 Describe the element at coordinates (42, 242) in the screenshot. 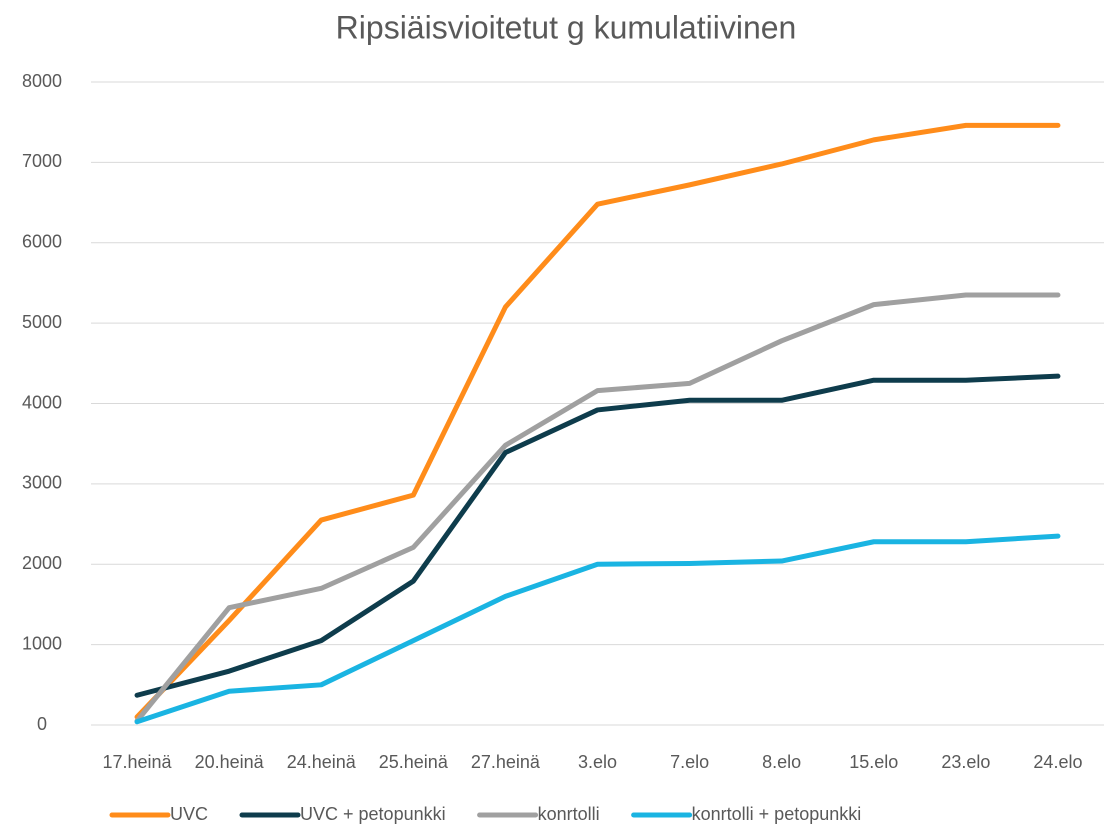

I see `y-tick-label: 6000` at that location.